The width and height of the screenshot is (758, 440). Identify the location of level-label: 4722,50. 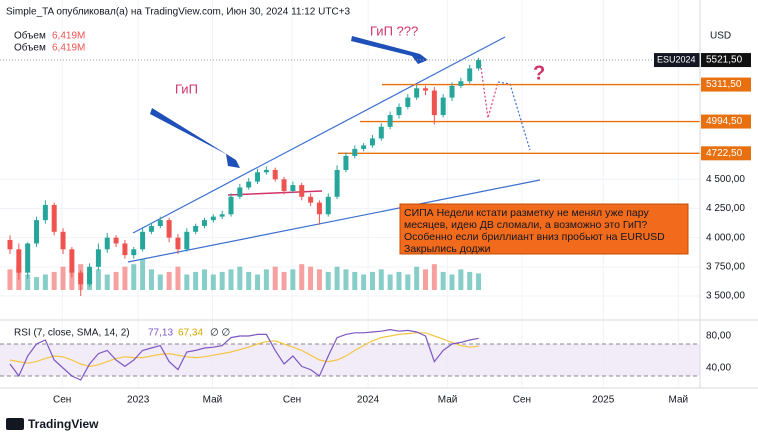
(724, 153).